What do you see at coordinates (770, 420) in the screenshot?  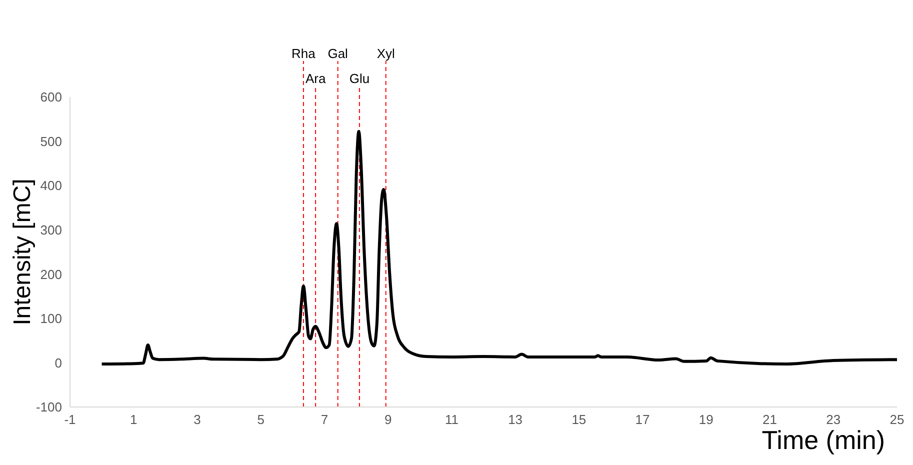 I see `x-tick-label: 21` at bounding box center [770, 420].